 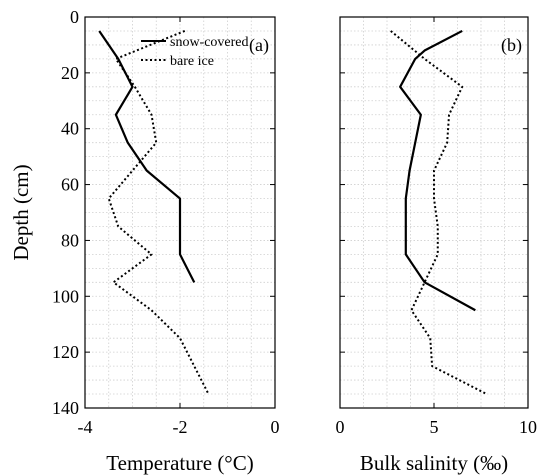 What do you see at coordinates (434, 463) in the screenshot?
I see `x-axis-label: Bulk salinity (‰)` at bounding box center [434, 463].